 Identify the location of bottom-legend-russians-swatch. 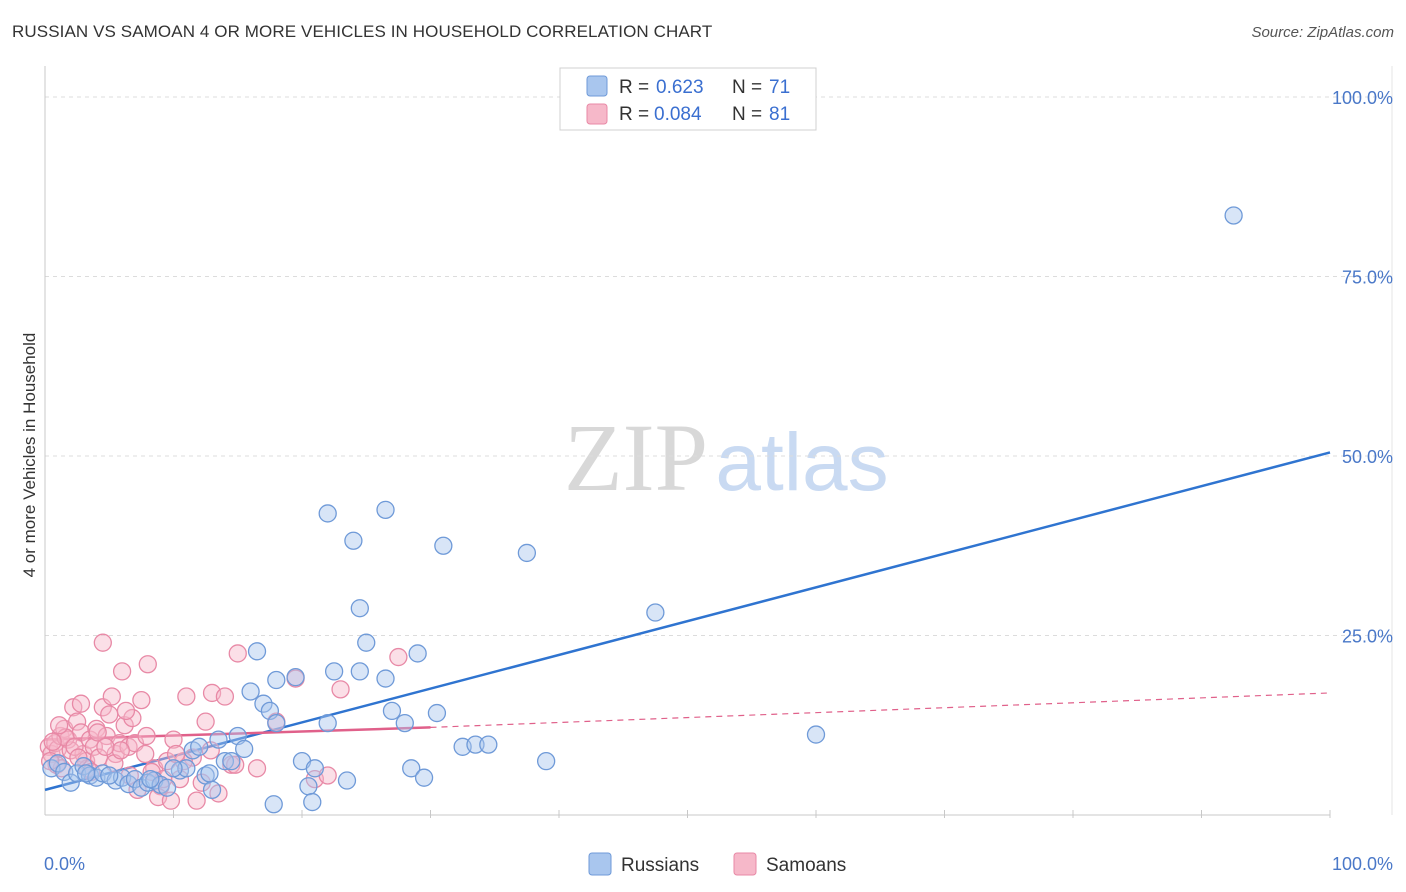
(600, 864).